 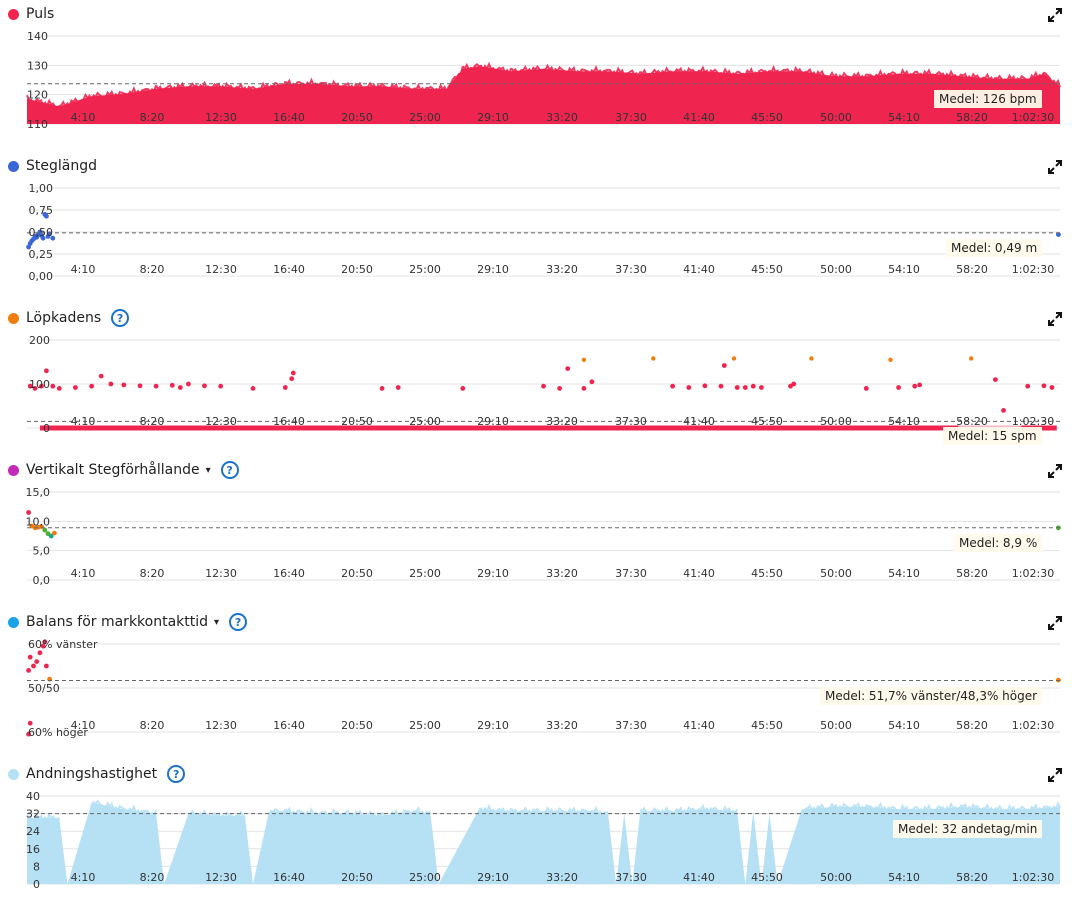 What do you see at coordinates (39, 384) in the screenshot?
I see `y-tick-label: 100` at bounding box center [39, 384].